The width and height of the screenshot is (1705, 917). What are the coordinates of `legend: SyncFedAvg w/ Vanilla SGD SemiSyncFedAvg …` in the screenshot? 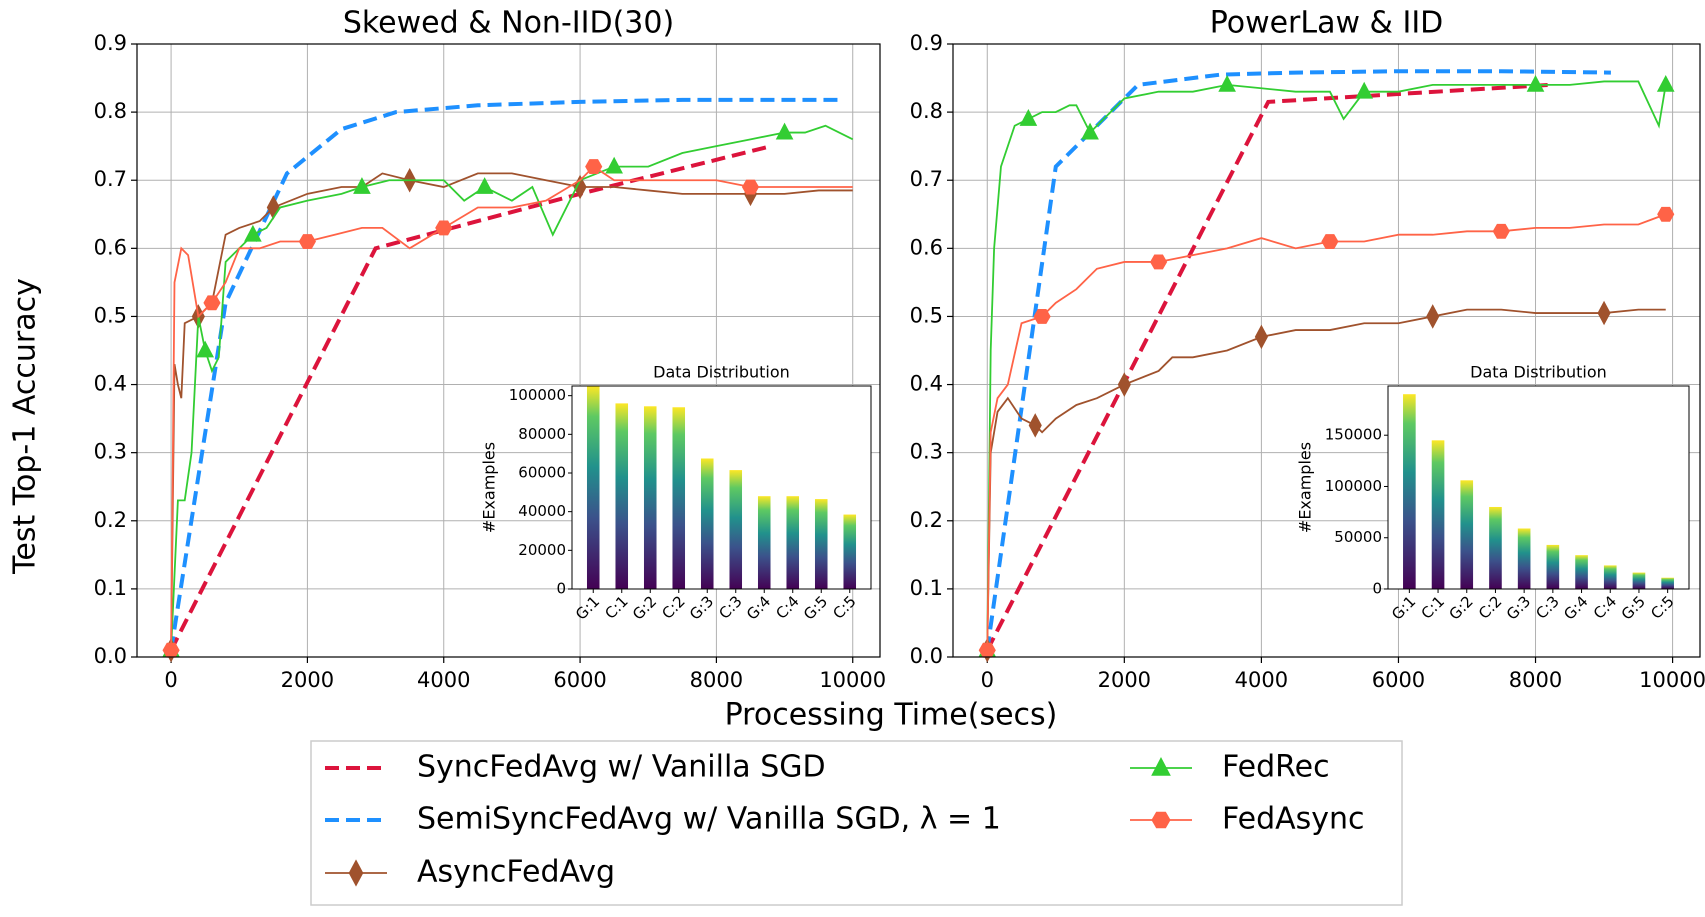 It's located at (856, 823).